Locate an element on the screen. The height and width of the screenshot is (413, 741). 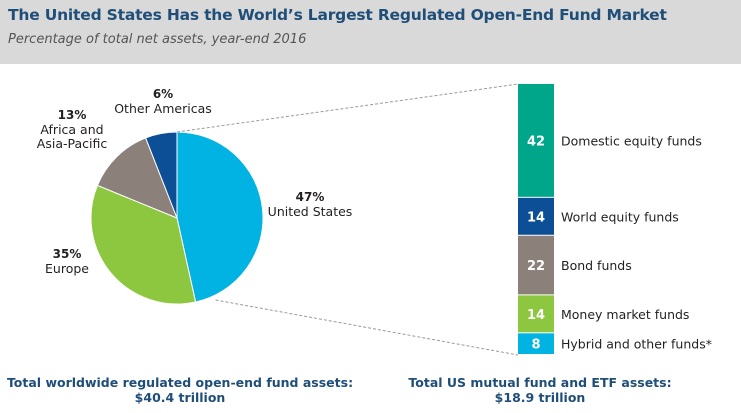
pie-slice-other-americas is located at coordinates (161, 175).